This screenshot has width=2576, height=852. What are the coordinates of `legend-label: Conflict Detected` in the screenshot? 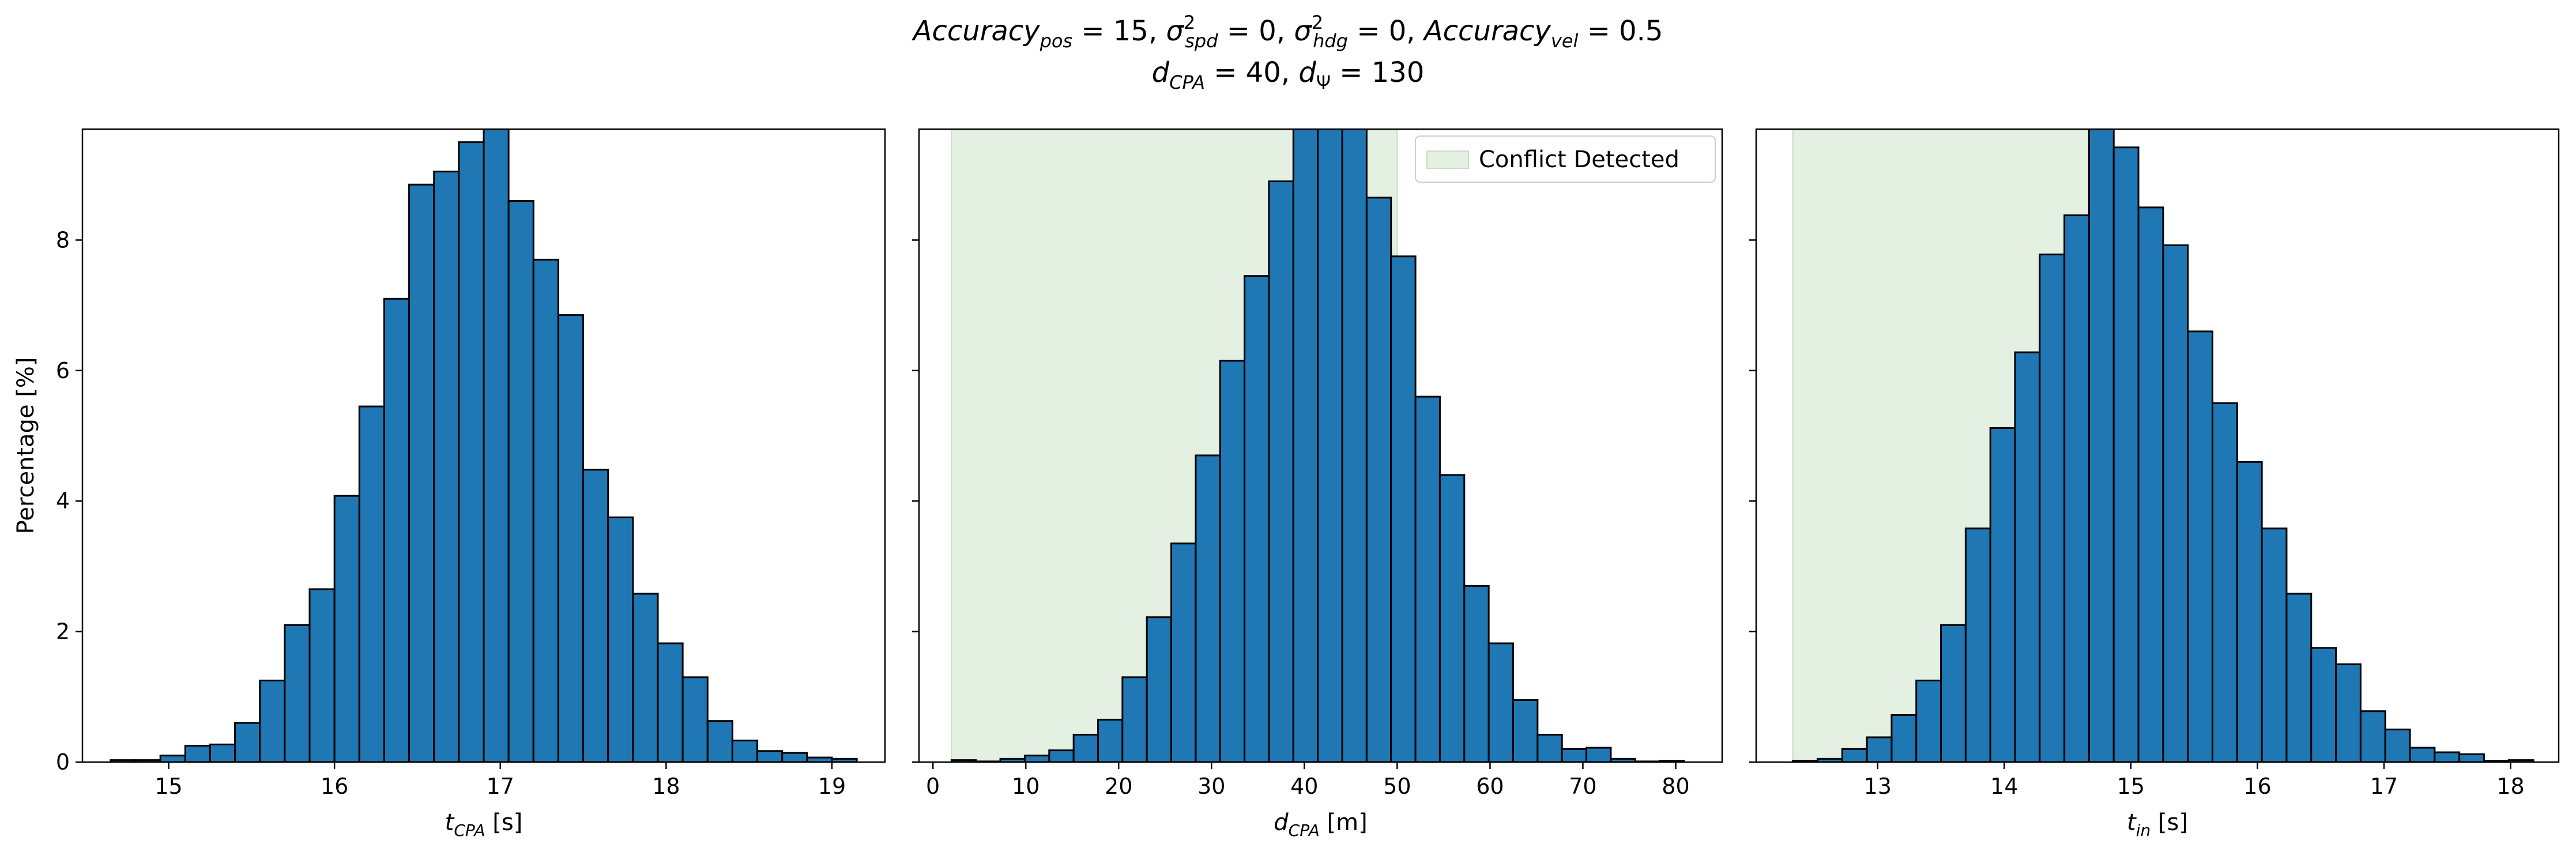 It's located at (1579, 159).